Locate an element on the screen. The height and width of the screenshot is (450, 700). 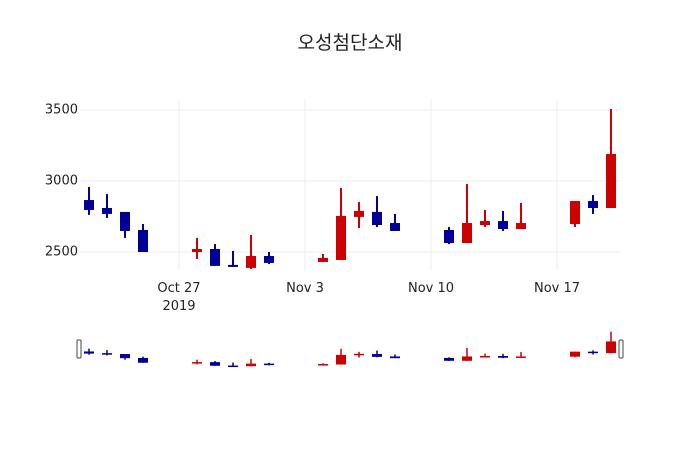
range-slider is located at coordinates (350, 349).